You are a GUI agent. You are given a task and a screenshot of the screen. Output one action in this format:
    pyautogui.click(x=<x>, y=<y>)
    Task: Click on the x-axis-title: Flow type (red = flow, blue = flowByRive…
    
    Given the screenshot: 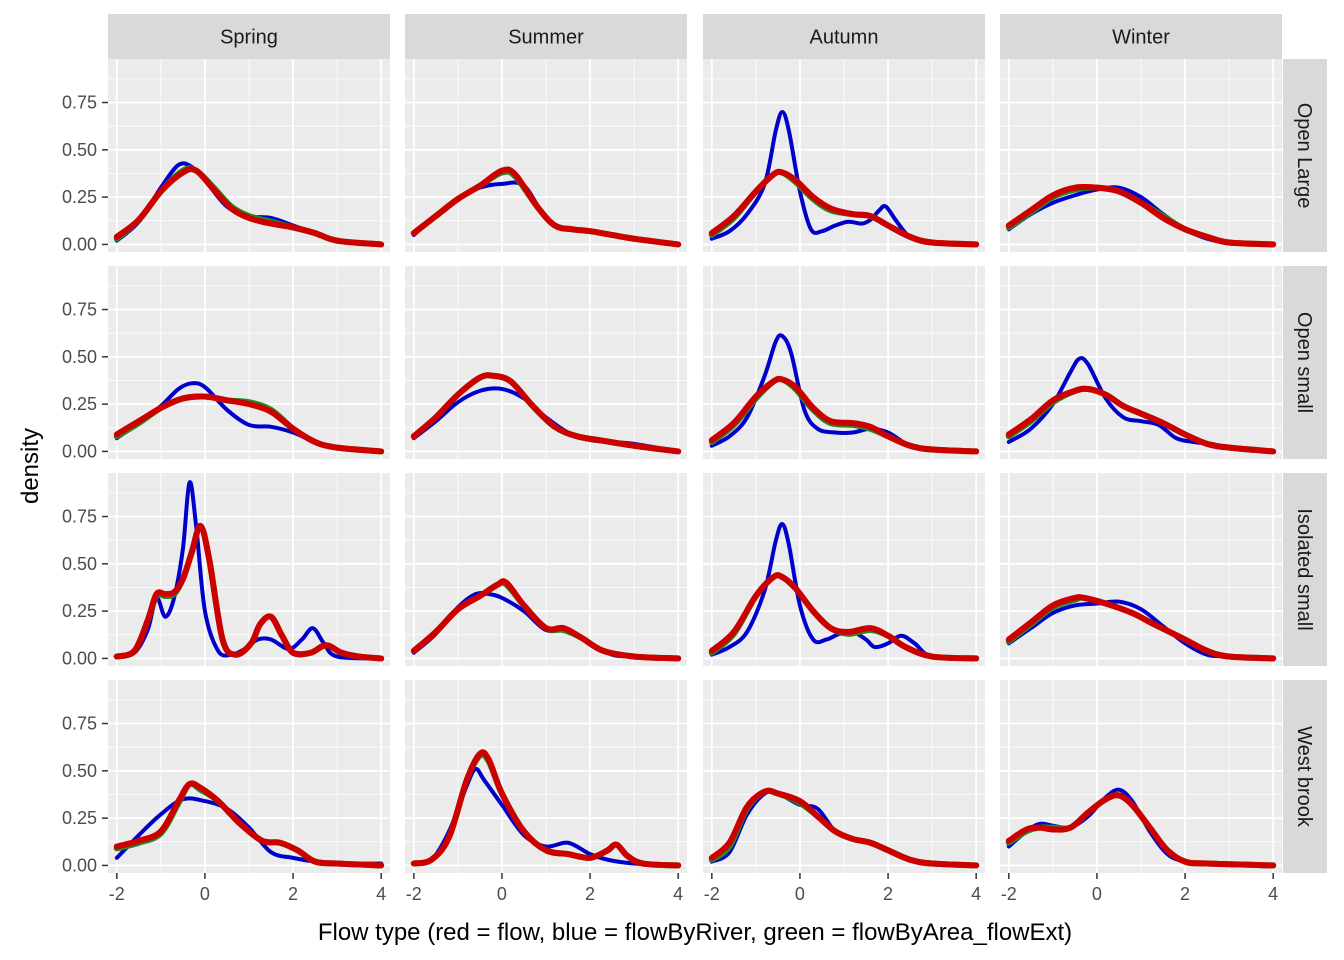 What is the action you would take?
    pyautogui.click(x=695, y=932)
    